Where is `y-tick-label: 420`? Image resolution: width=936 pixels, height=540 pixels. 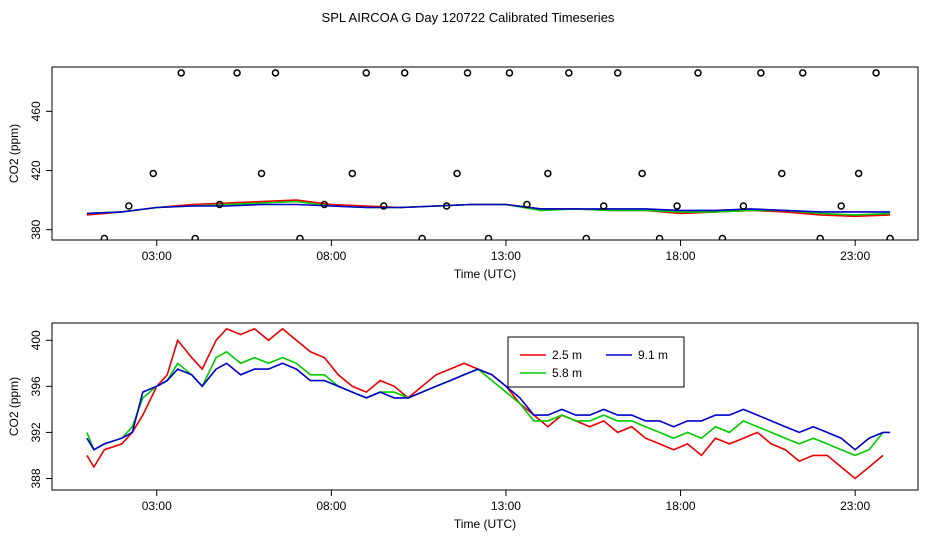
y-tick-label: 420 is located at coordinates (36, 170).